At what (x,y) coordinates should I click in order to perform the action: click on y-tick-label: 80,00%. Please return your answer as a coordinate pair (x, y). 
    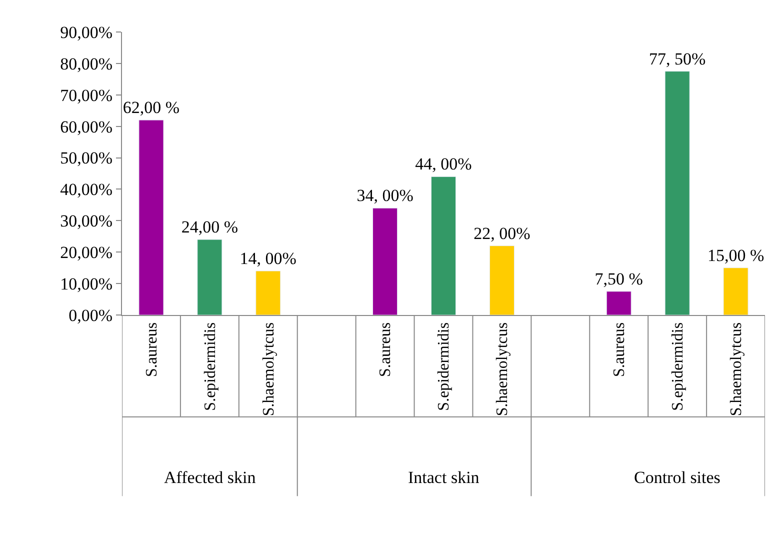
    Looking at the image, I should click on (86, 64).